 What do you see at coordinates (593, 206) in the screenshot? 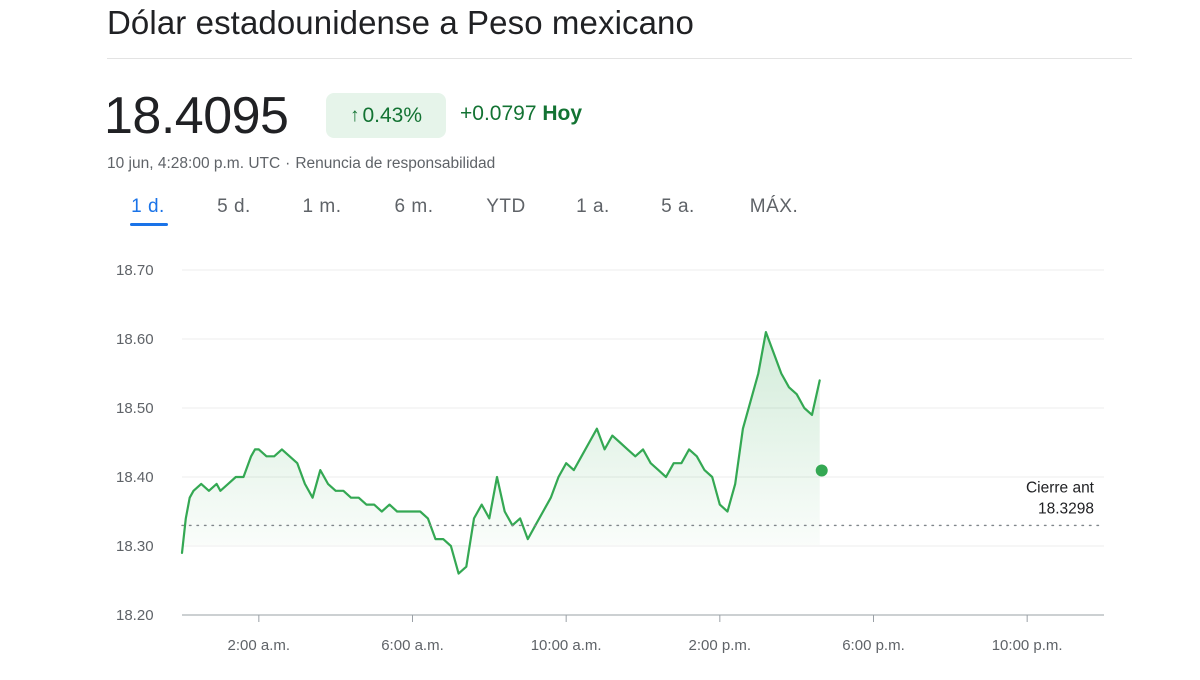
I see `tab-1a: 1 a.` at bounding box center [593, 206].